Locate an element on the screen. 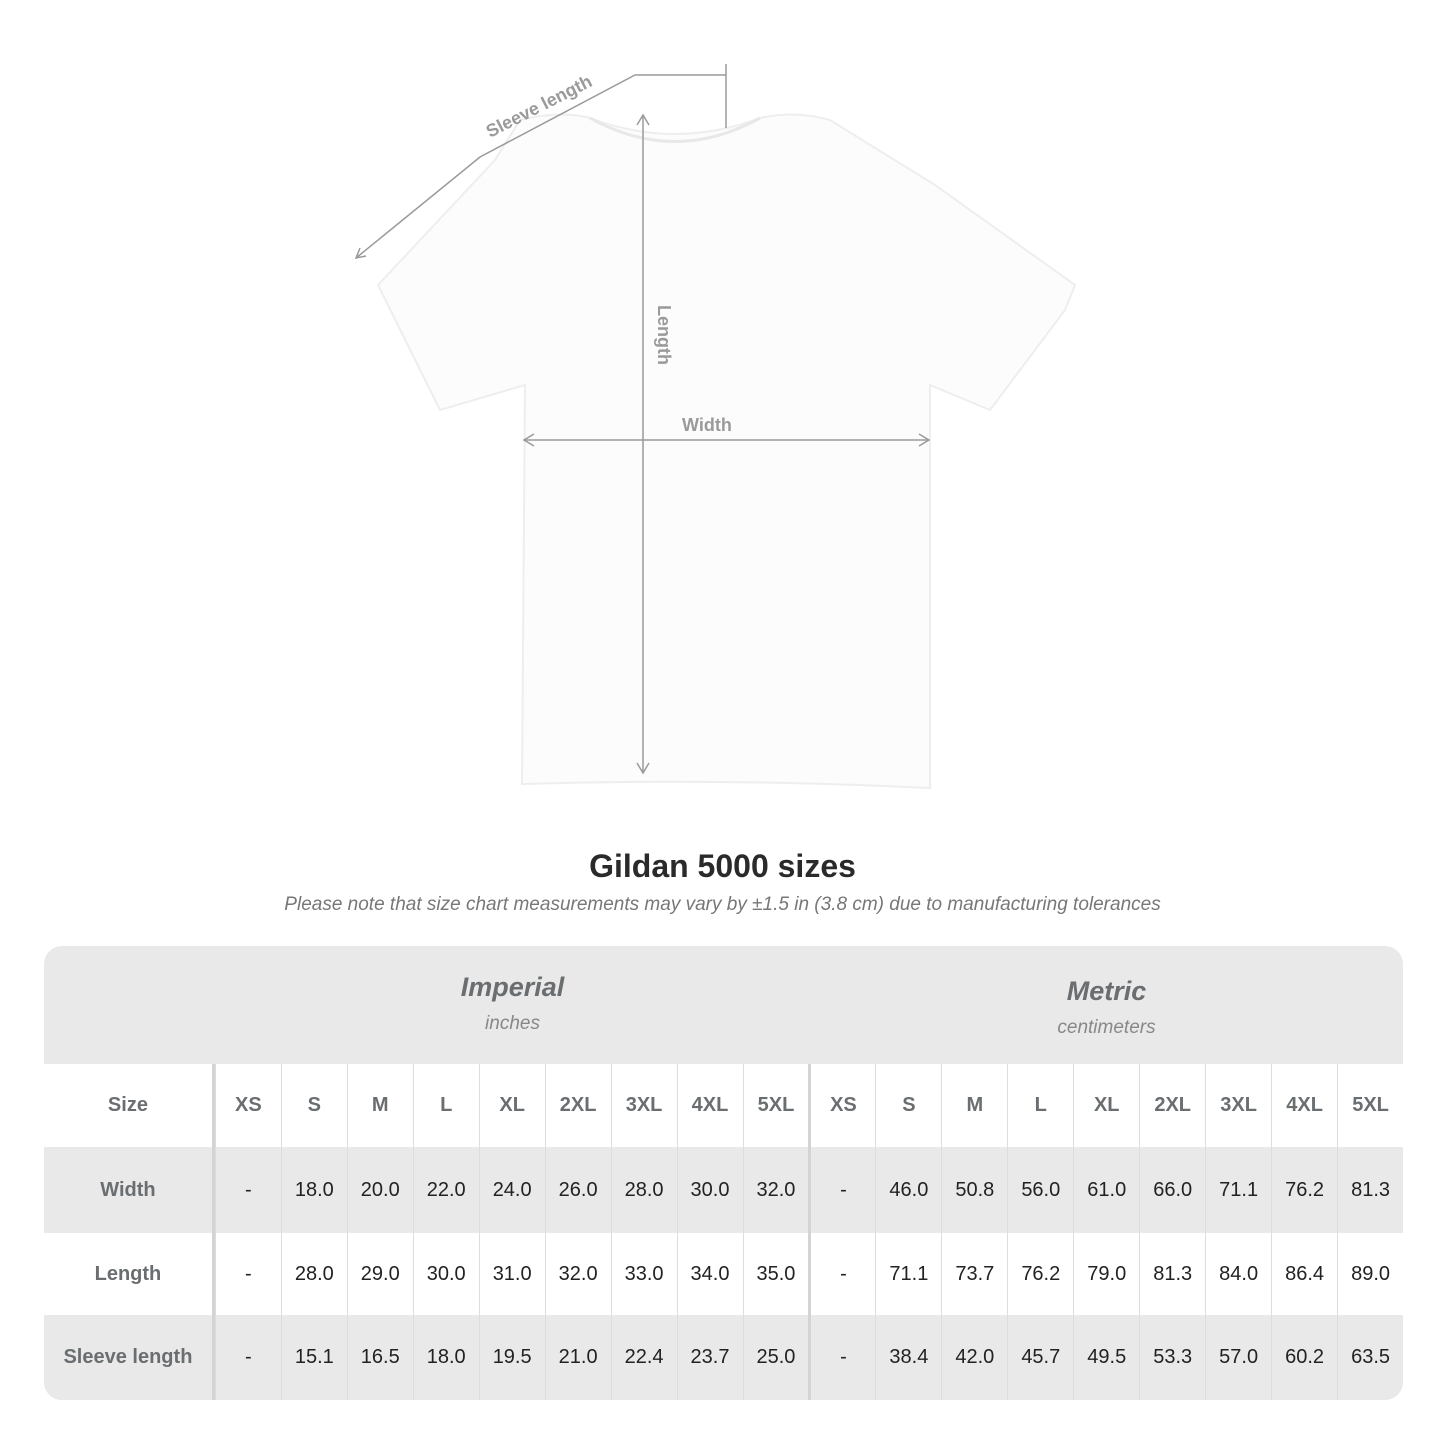 Image resolution: width=1445 pixels, height=1445 pixels. imperial-title: Imperial is located at coordinates (512, 987).